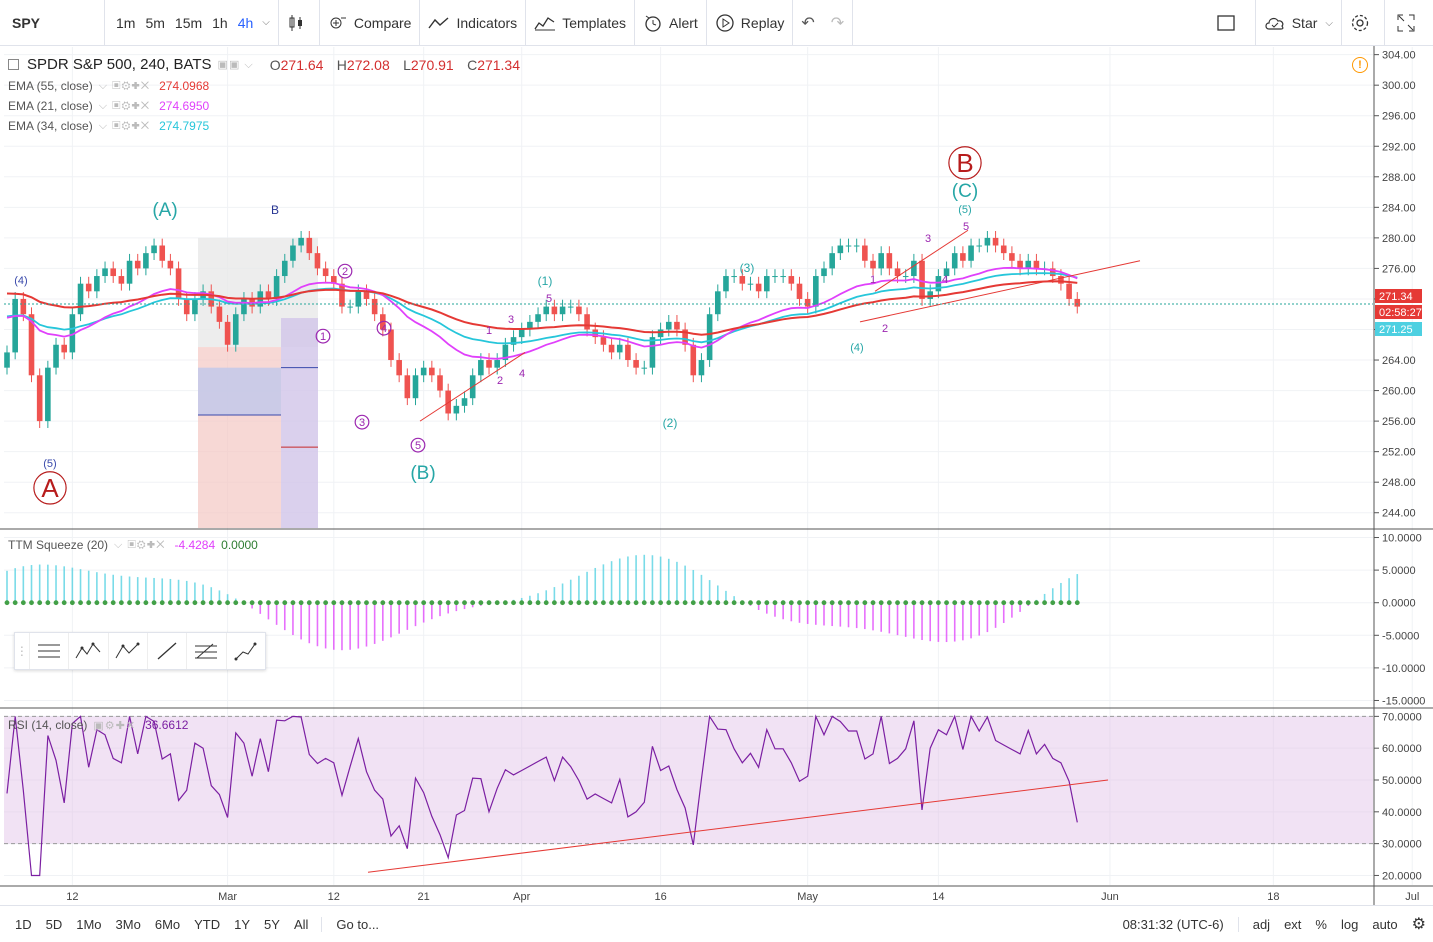  Describe the element at coordinates (245, 651) in the screenshot. I see `path-tool` at that location.